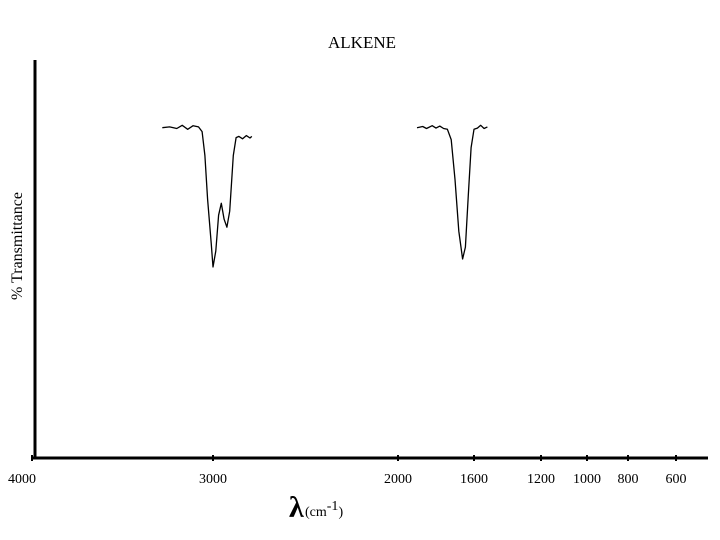 This screenshot has height=540, width=720. What do you see at coordinates (541, 479) in the screenshot?
I see `x-tick-label: 1200` at bounding box center [541, 479].